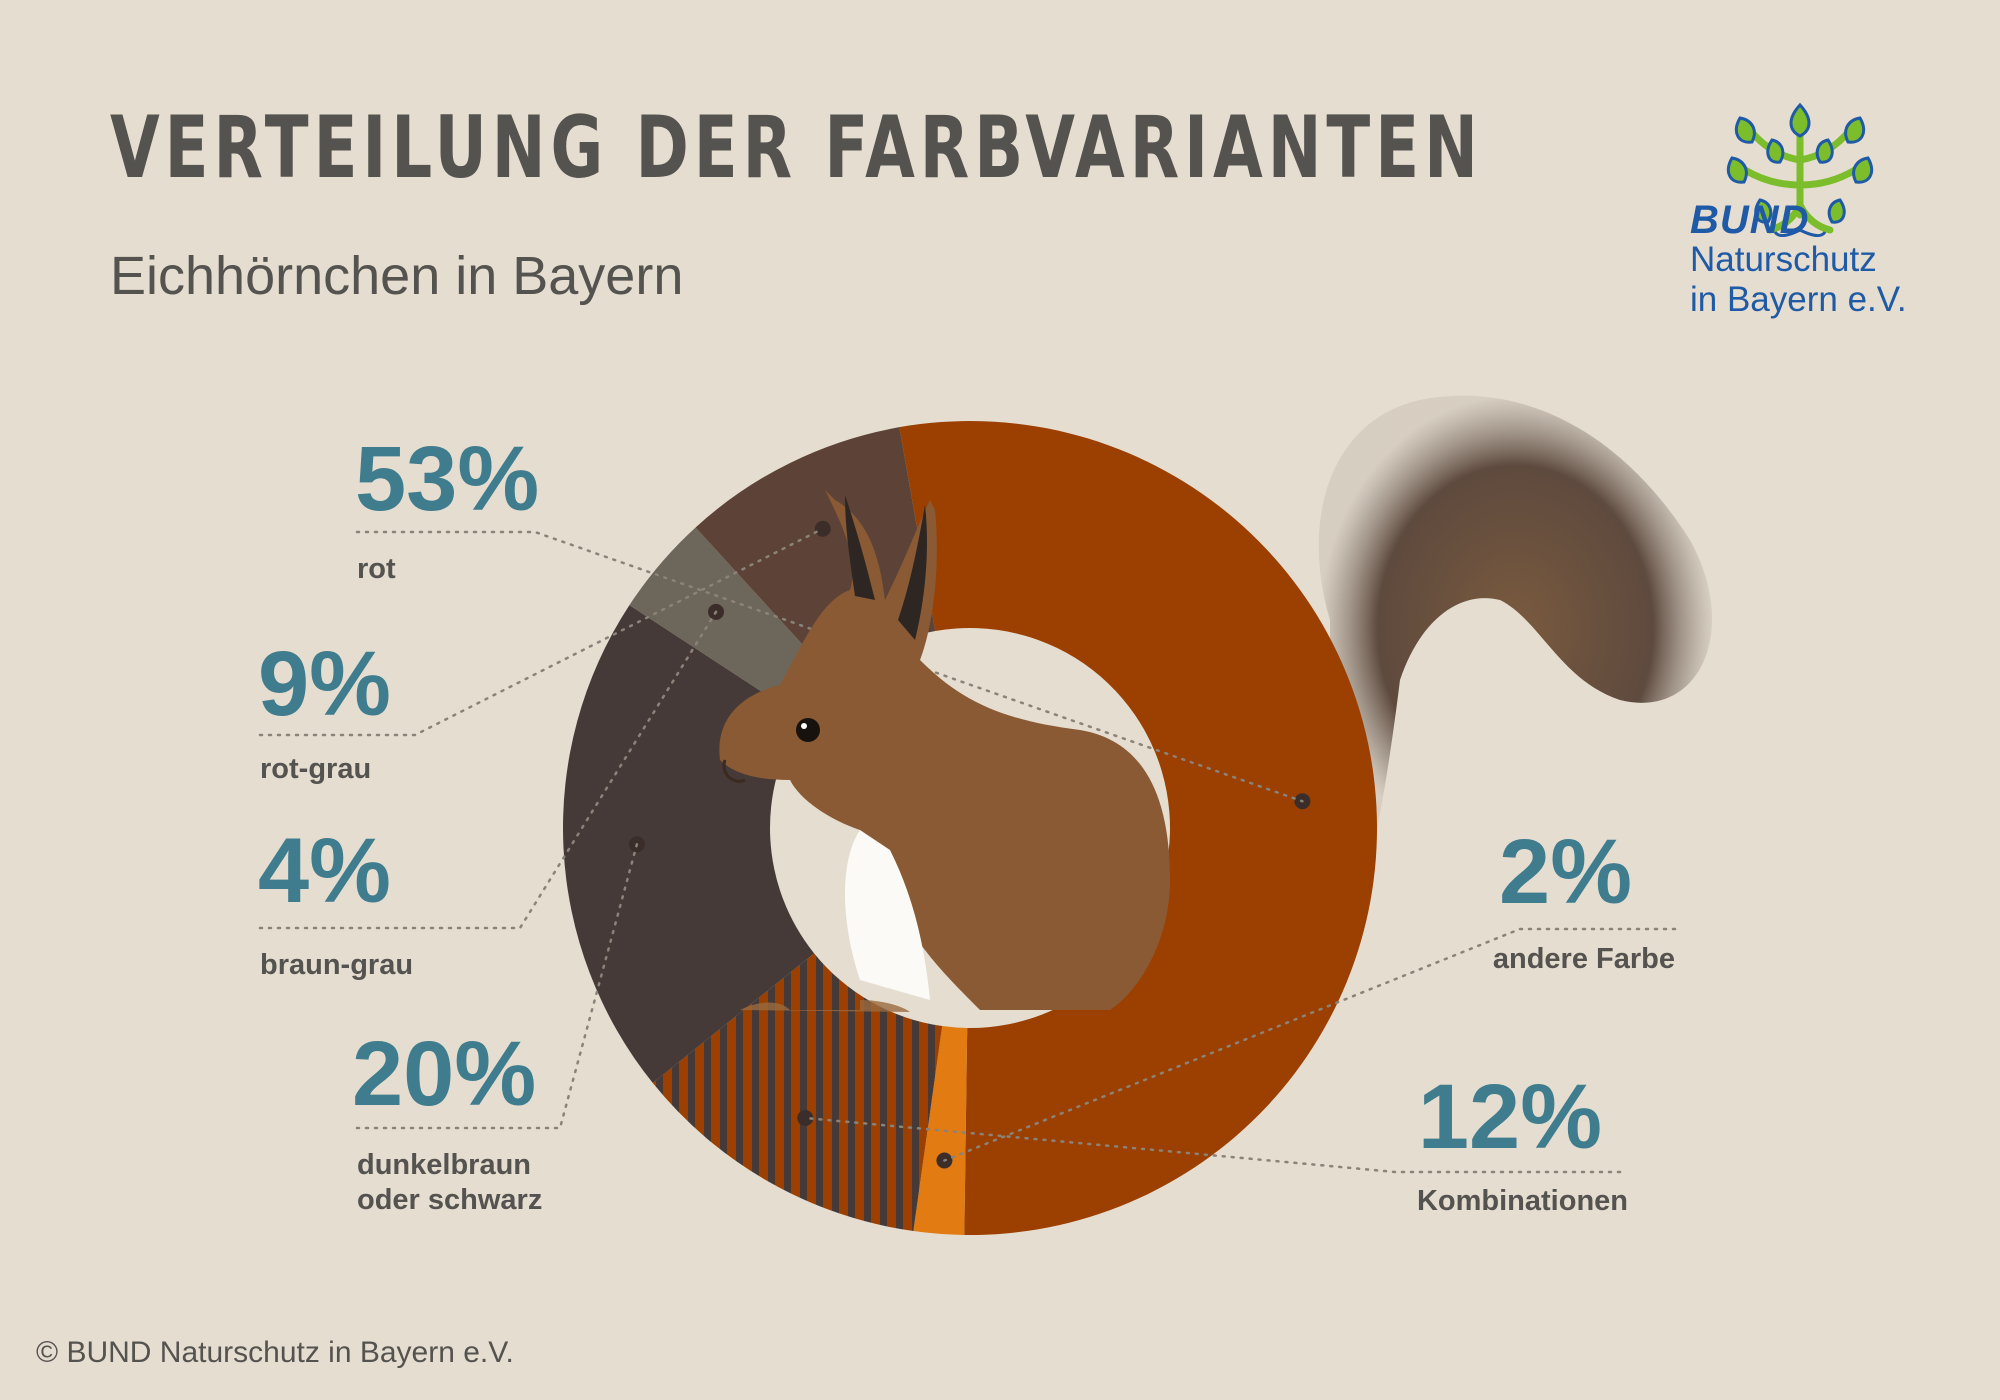  I want to click on chart-title: VERTEILUNG DER FARBVARIANTEN, so click(796, 148).